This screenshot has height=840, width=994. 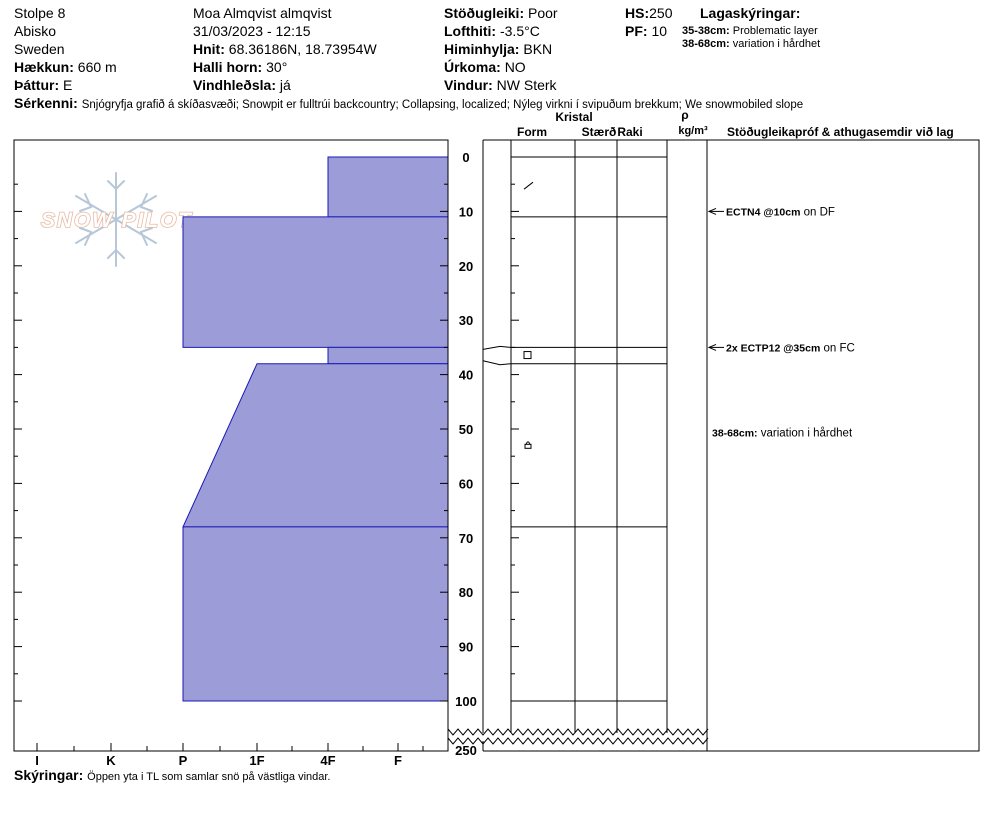 What do you see at coordinates (466, 483) in the screenshot?
I see `depth-tick-label: 60` at bounding box center [466, 483].